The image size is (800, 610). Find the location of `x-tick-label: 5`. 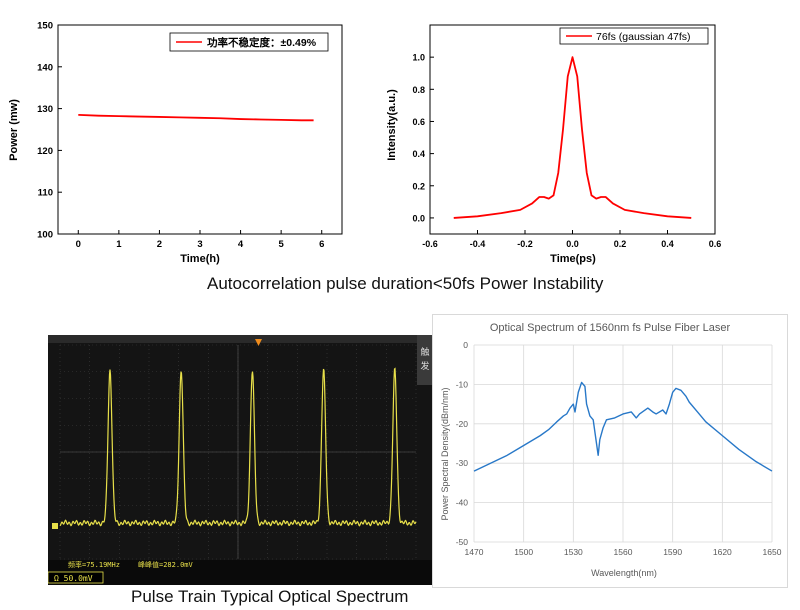

x-tick-label: 5 is located at coordinates (281, 244).